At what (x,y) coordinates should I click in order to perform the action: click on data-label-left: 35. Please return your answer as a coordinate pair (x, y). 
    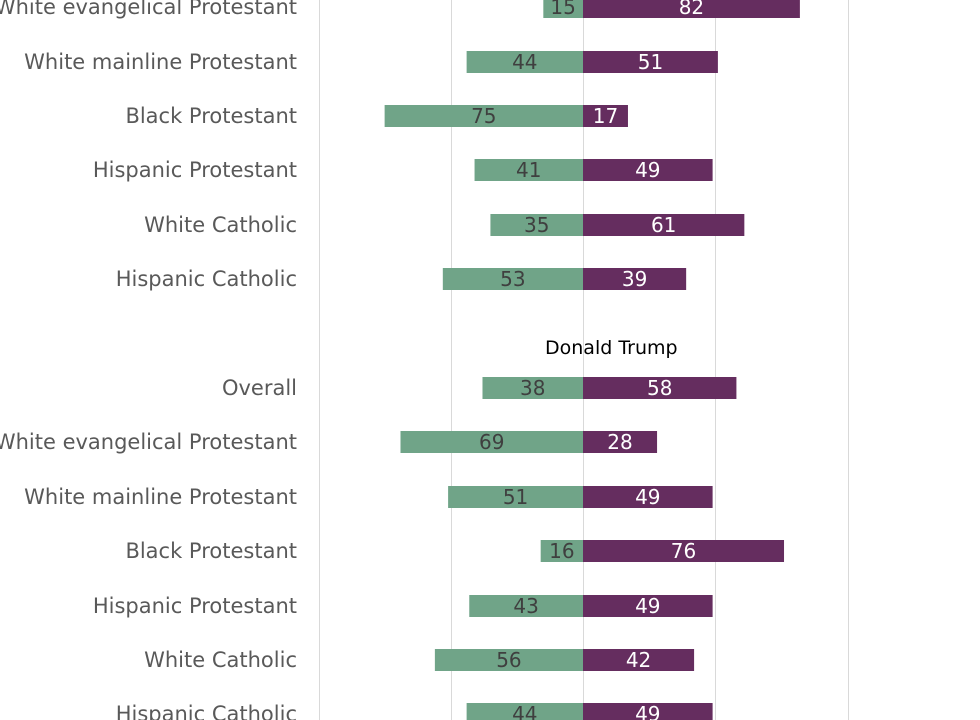
    Looking at the image, I should click on (536, 225).